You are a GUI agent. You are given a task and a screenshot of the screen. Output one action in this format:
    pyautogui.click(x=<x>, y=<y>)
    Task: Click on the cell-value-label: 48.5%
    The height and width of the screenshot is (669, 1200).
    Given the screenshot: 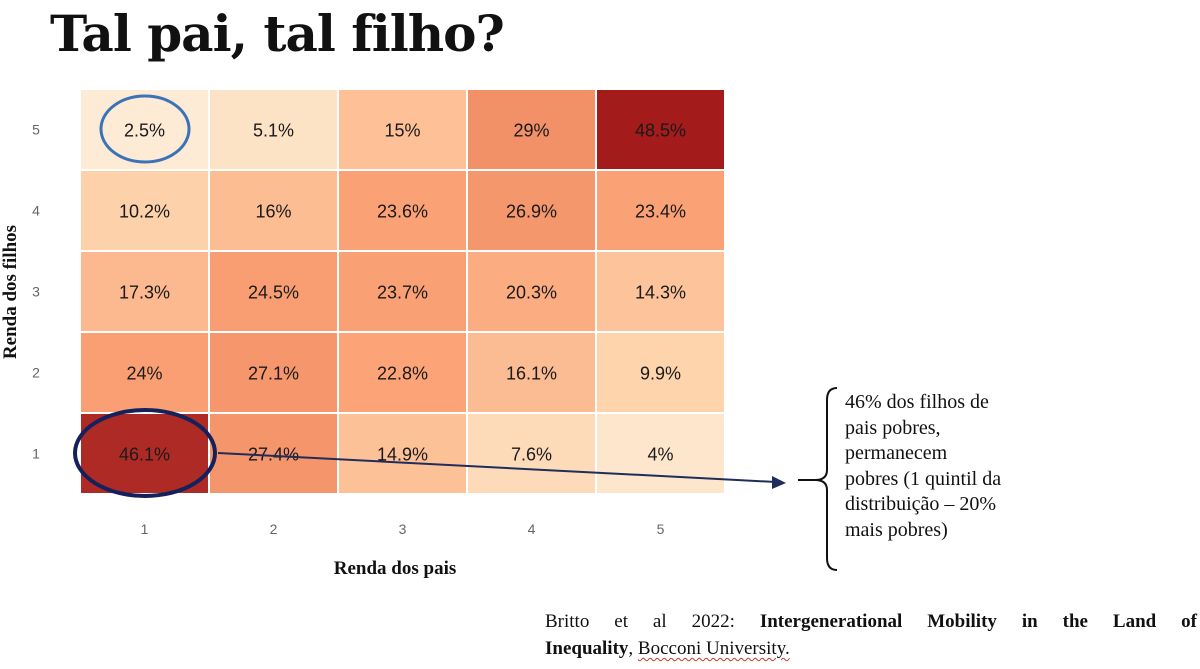 What is the action you would take?
    pyautogui.click(x=660, y=131)
    